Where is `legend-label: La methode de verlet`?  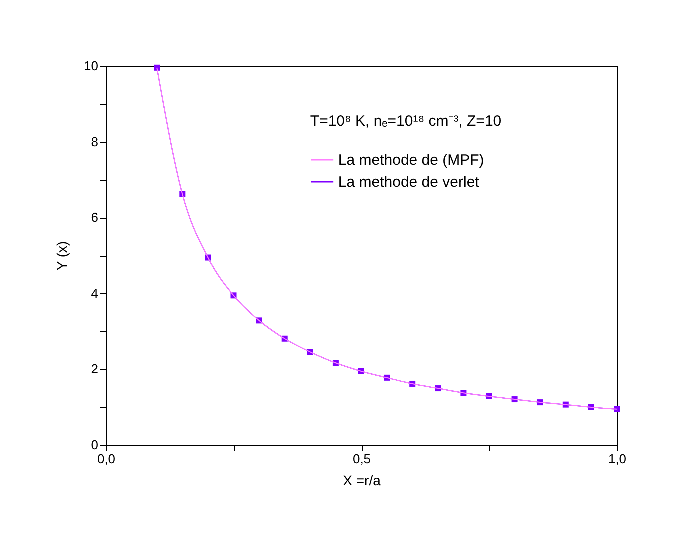
legend-label: La methode de verlet is located at coordinates (409, 182).